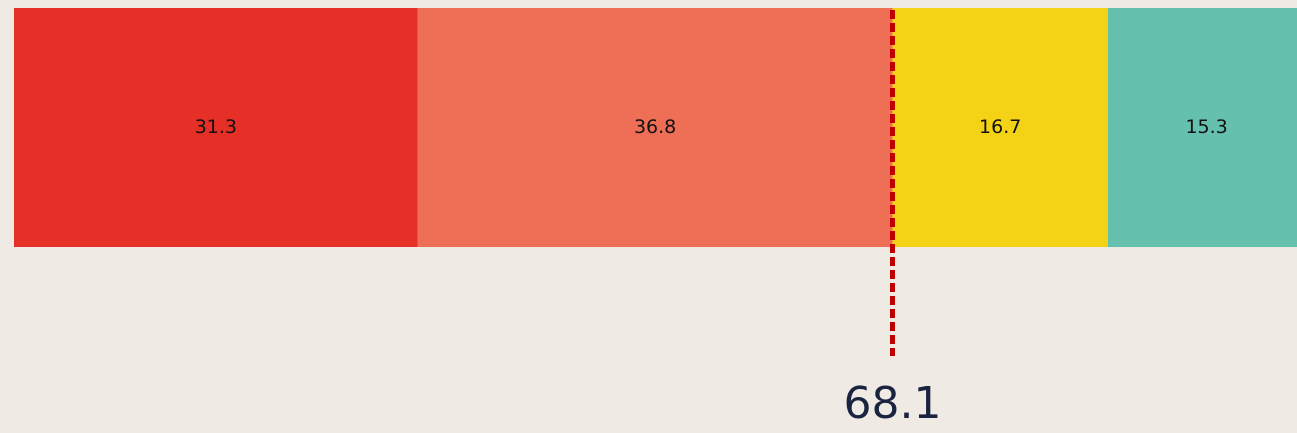  I want to click on segment-label: 15.3, so click(1206, 127).